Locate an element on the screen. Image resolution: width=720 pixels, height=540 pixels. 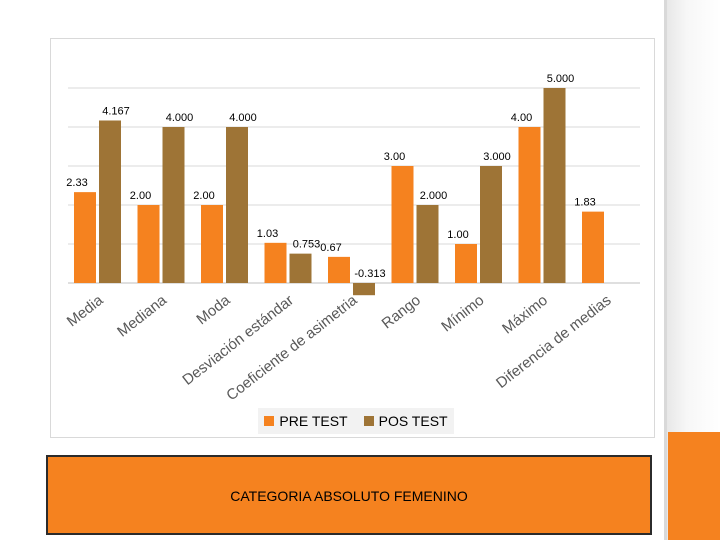
category-label: Máximo is located at coordinates (525, 315).